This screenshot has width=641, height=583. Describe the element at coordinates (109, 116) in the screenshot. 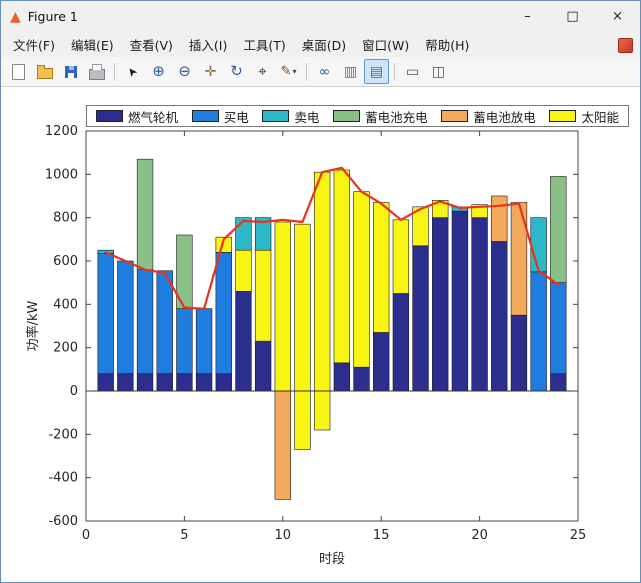

I see `legend-patch-gas` at that location.